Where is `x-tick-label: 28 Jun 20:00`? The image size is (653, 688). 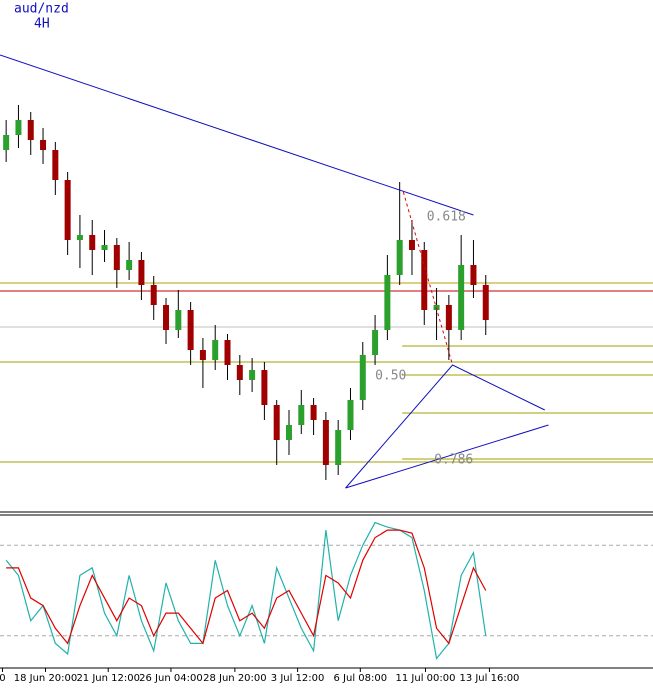 x-tick-label: 28 Jun 20:00 is located at coordinates (235, 678).